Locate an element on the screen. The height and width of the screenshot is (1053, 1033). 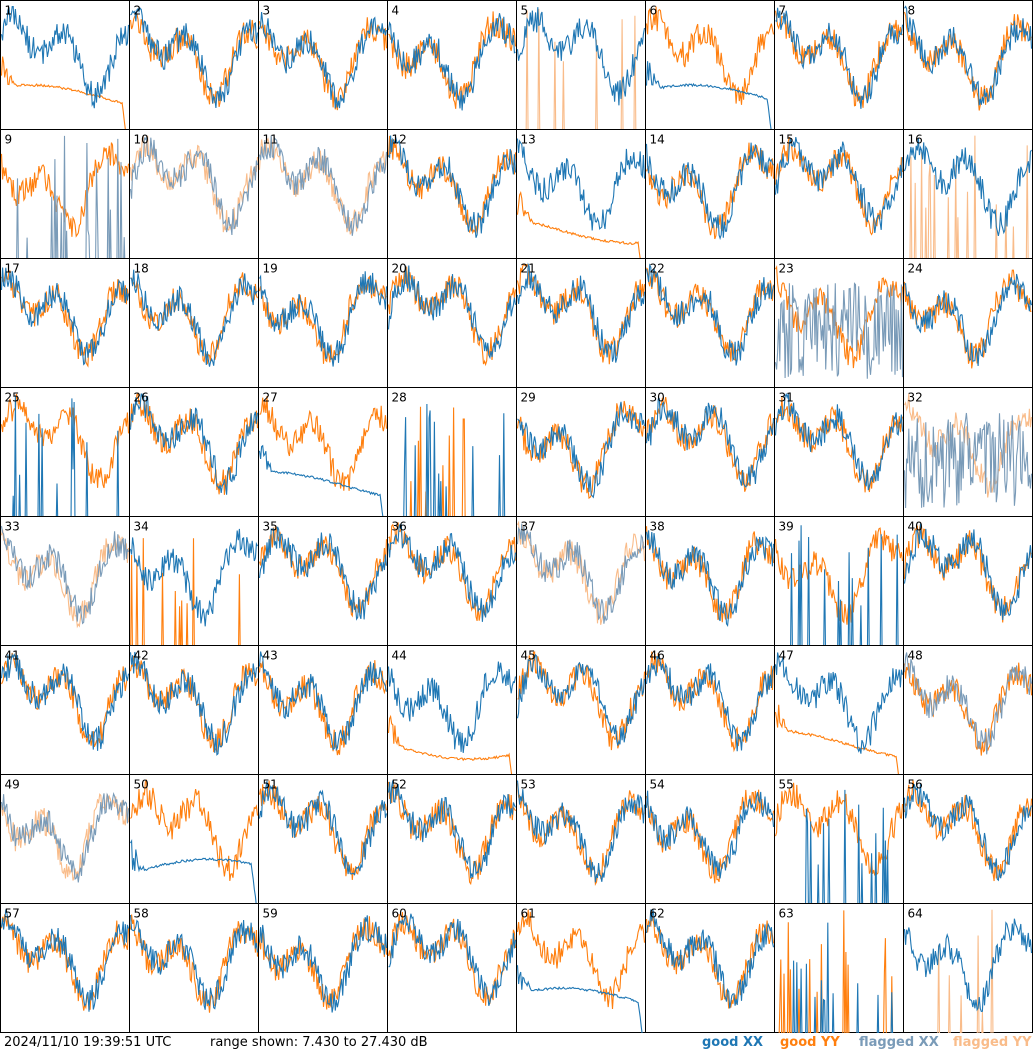
panel-label-25: 25 is located at coordinates (12, 398).